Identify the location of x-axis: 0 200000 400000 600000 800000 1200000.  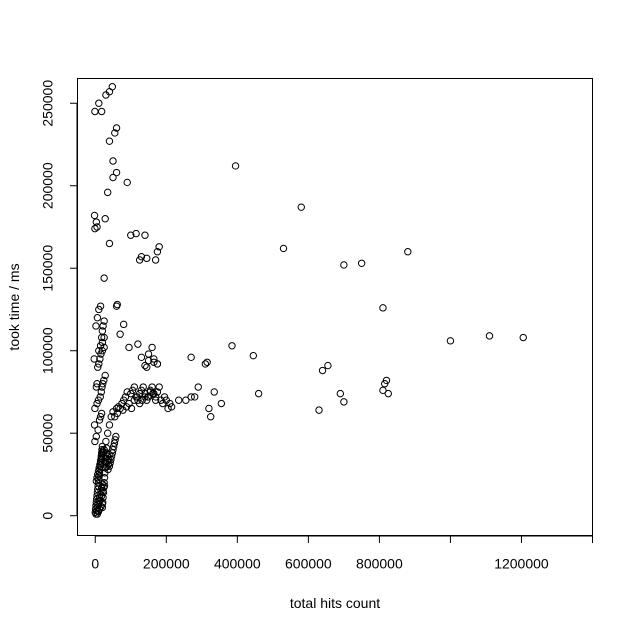
(342, 553).